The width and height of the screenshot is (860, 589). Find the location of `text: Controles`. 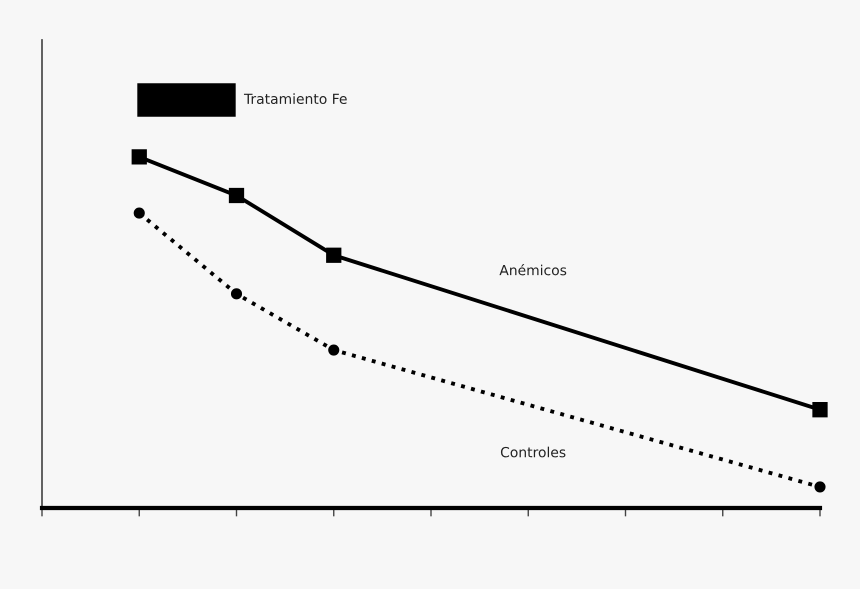

text: Controles is located at coordinates (533, 452).